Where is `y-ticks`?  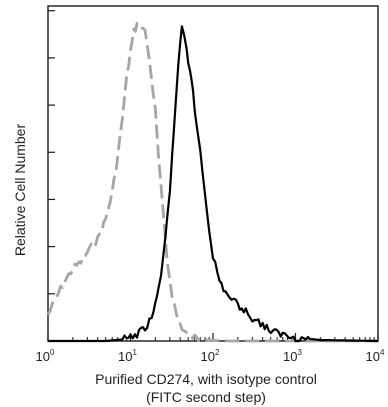 y-ticks is located at coordinates (51, 152).